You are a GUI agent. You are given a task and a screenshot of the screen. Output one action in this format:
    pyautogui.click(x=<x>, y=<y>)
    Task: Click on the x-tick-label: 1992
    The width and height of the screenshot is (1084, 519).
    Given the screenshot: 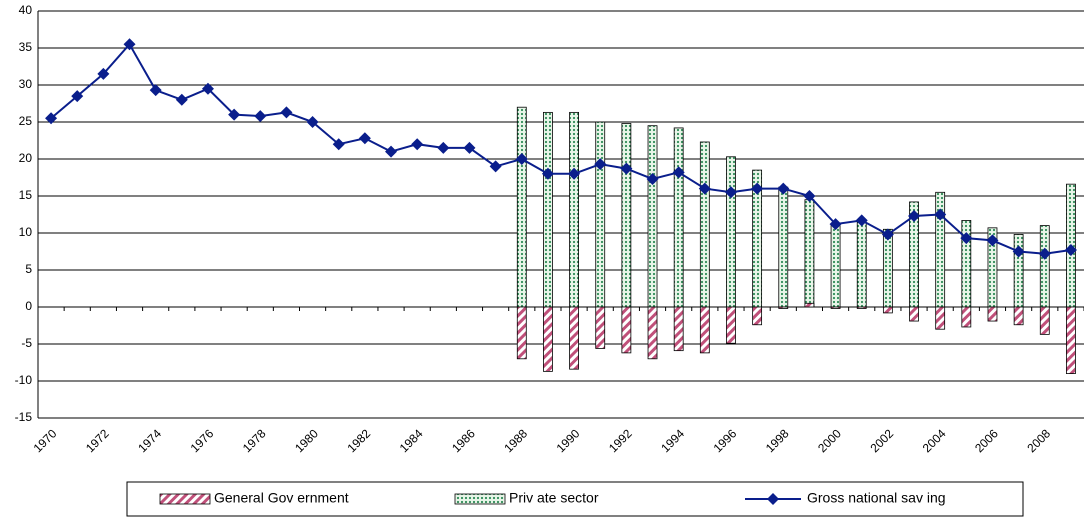 What is the action you would take?
    pyautogui.click(x=620, y=440)
    